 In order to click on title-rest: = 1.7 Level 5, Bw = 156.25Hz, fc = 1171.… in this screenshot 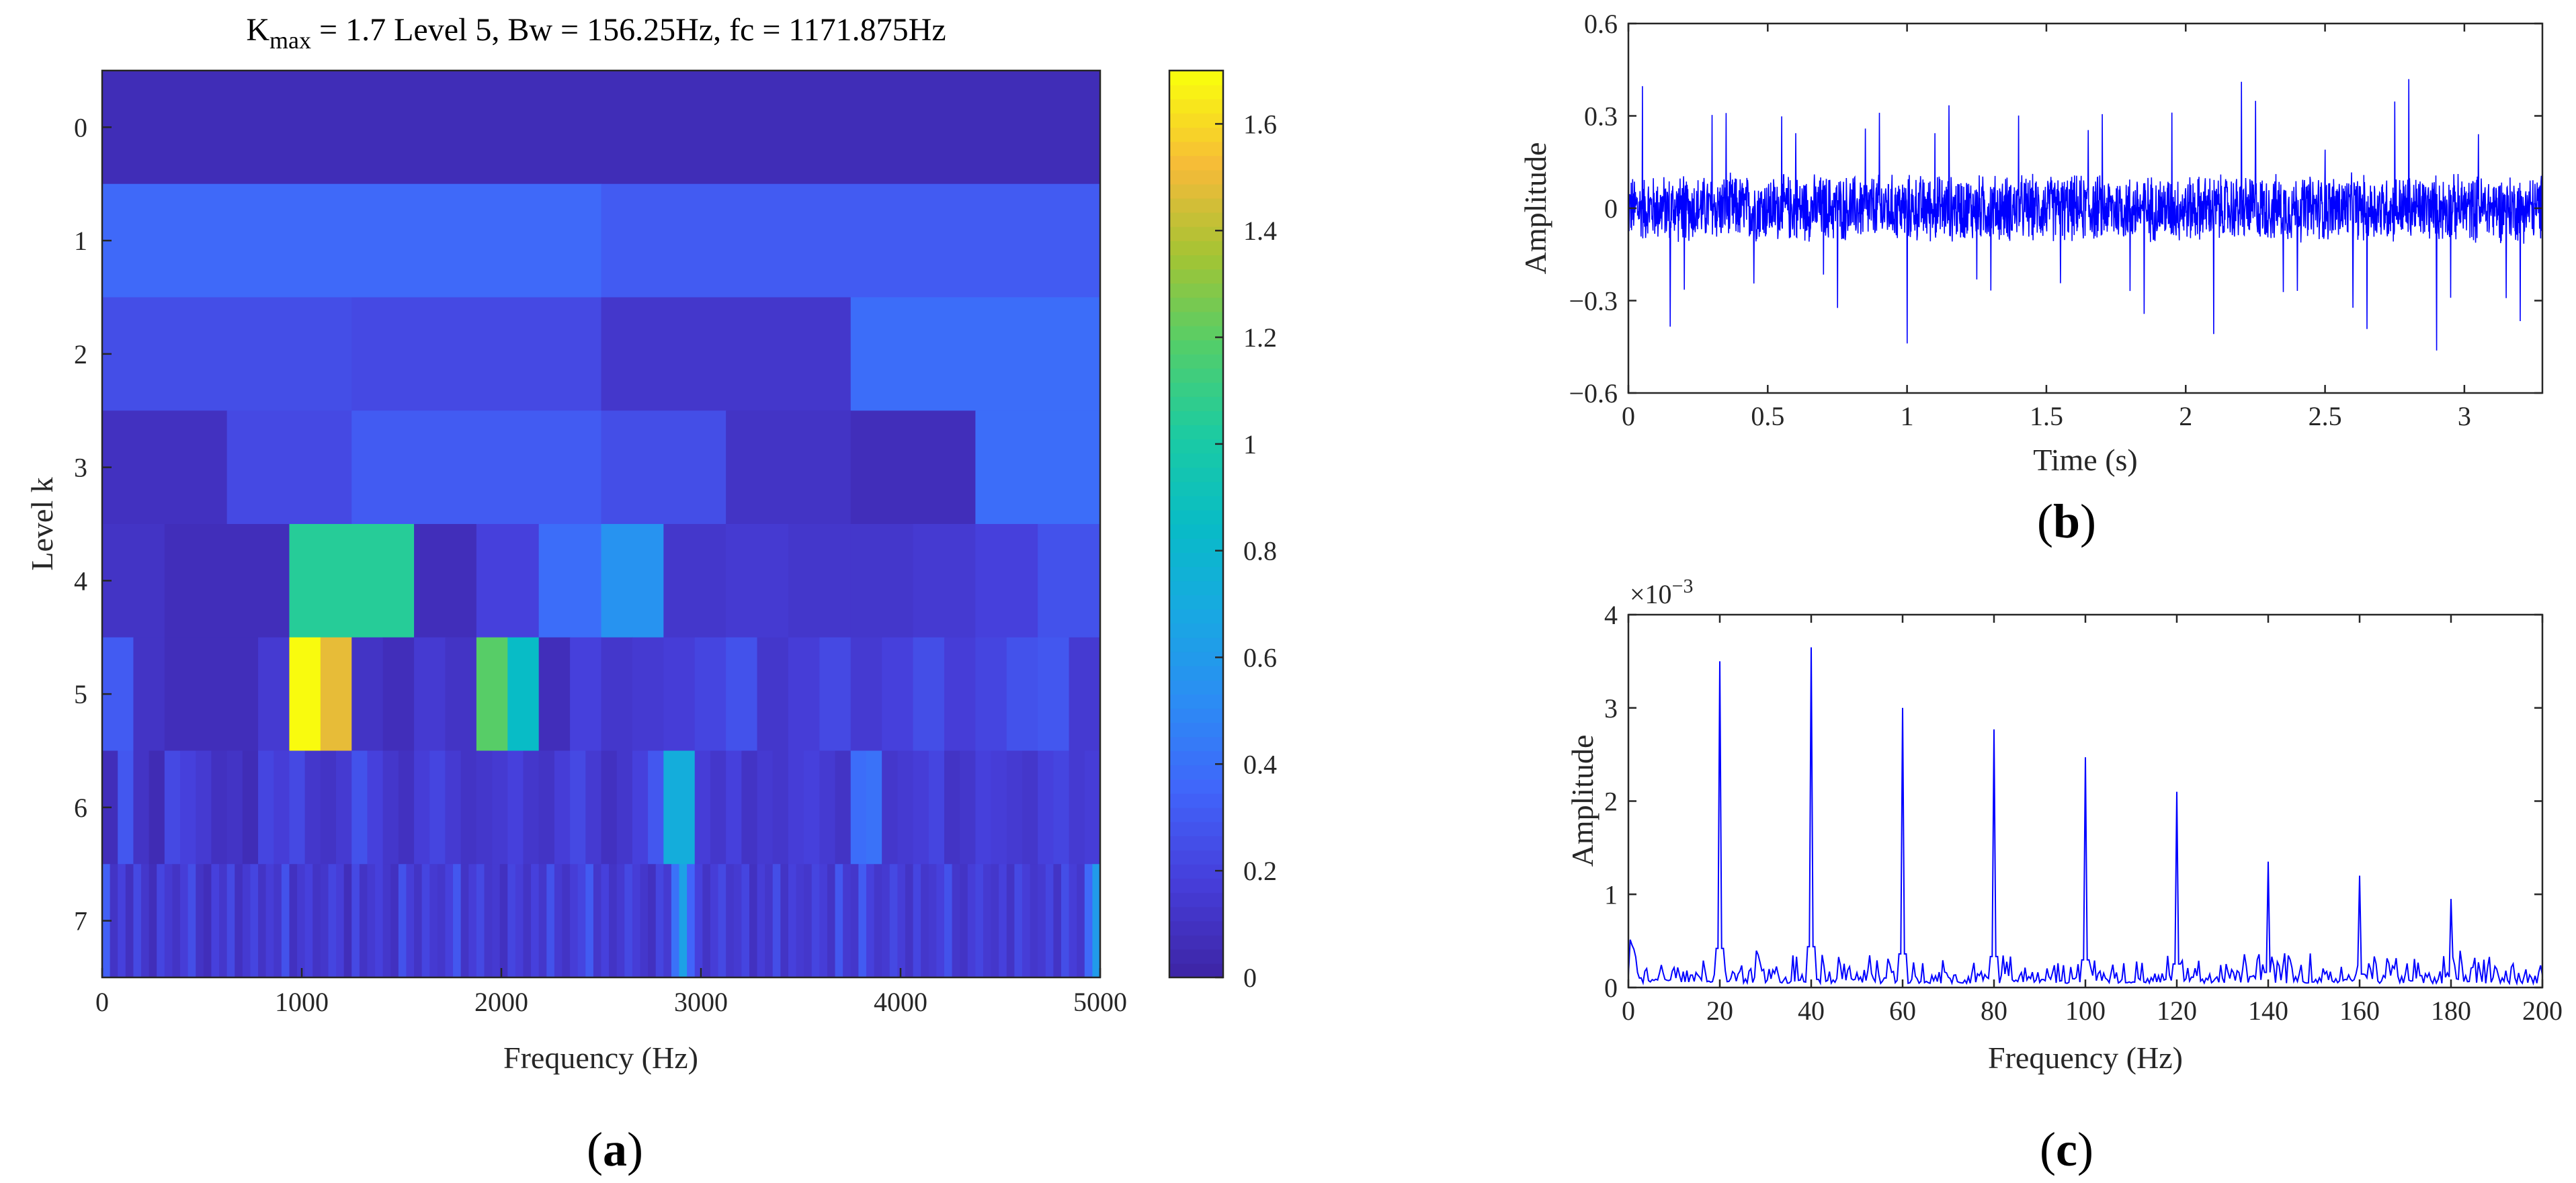, I will do `click(628, 30)`.